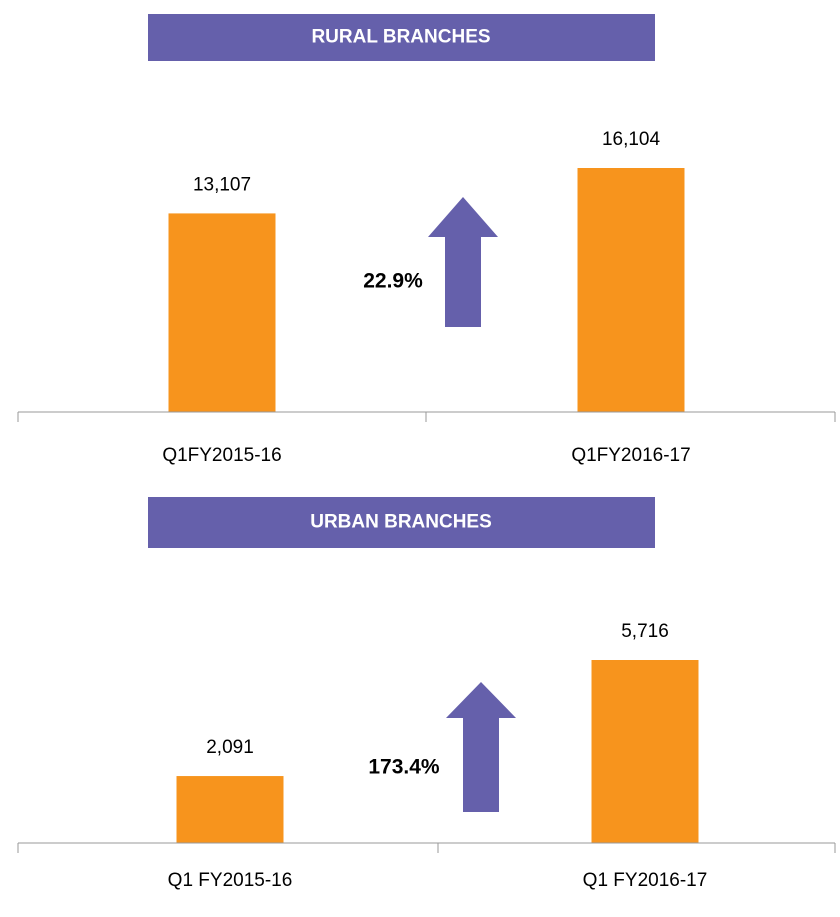 This screenshot has height=917, width=840. What do you see at coordinates (230, 747) in the screenshot?
I see `value-label: 2,091` at bounding box center [230, 747].